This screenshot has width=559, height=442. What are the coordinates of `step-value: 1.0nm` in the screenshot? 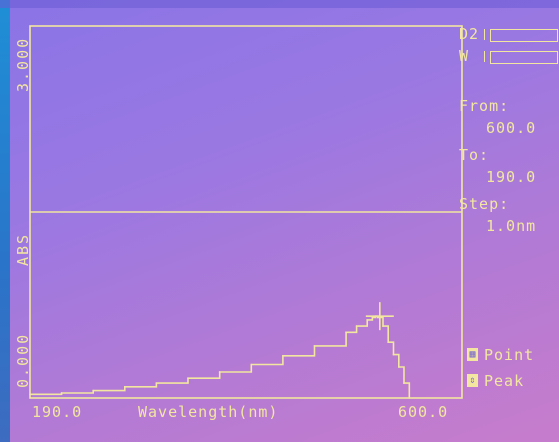 It's located at (511, 226).